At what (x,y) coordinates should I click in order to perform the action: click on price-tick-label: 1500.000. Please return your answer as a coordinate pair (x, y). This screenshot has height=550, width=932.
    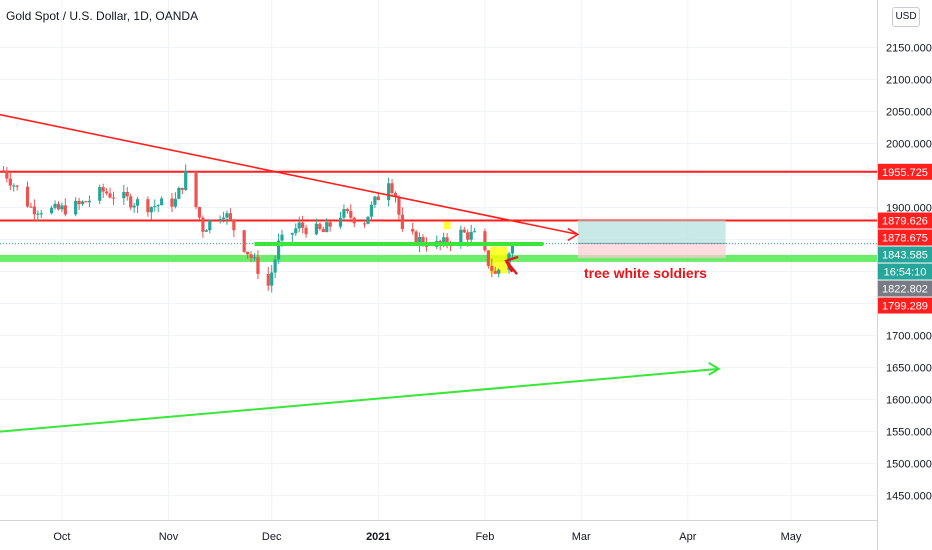
    Looking at the image, I should click on (909, 465).